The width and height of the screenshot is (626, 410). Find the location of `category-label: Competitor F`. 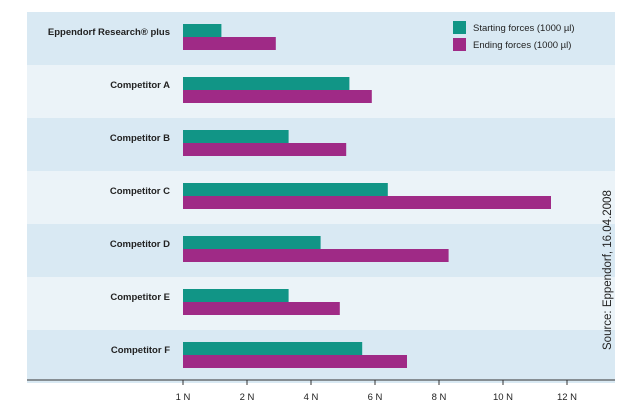

category-label: Competitor F is located at coordinates (140, 350).